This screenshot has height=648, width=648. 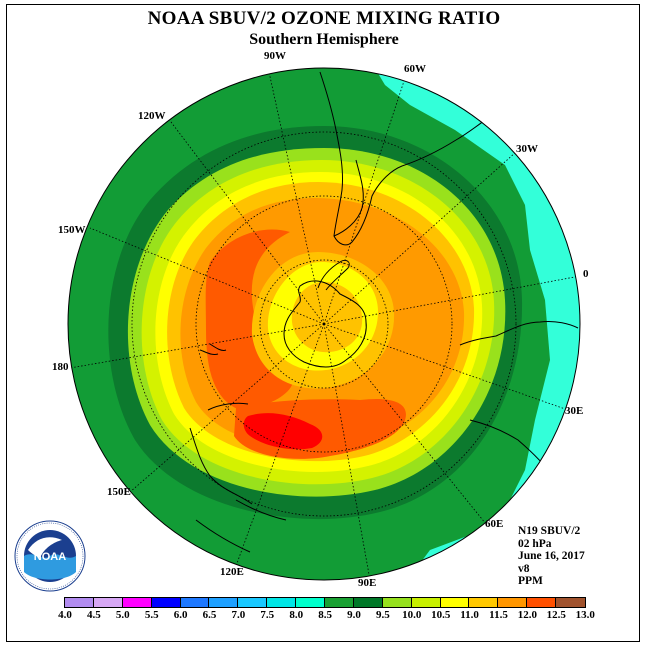 What do you see at coordinates (586, 274) in the screenshot?
I see `lon-label-0: 0` at bounding box center [586, 274].